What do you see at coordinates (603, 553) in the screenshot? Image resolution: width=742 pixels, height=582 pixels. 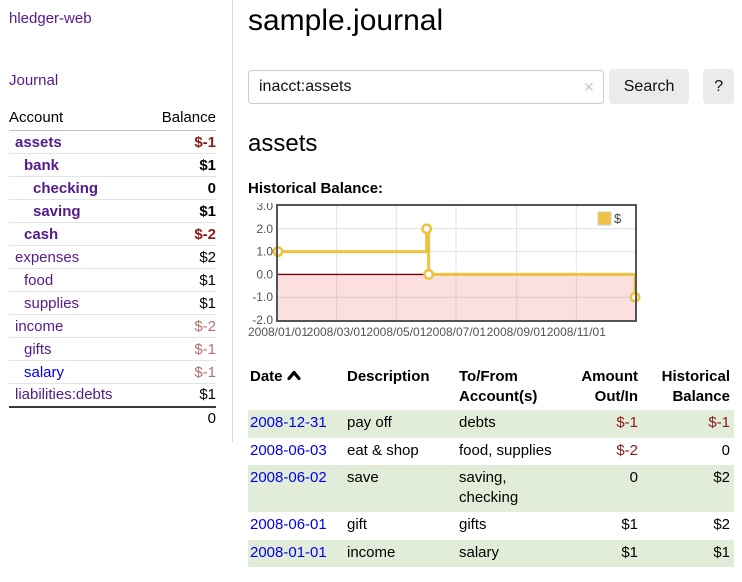 I see `register-amount-cell: $1` at bounding box center [603, 553].